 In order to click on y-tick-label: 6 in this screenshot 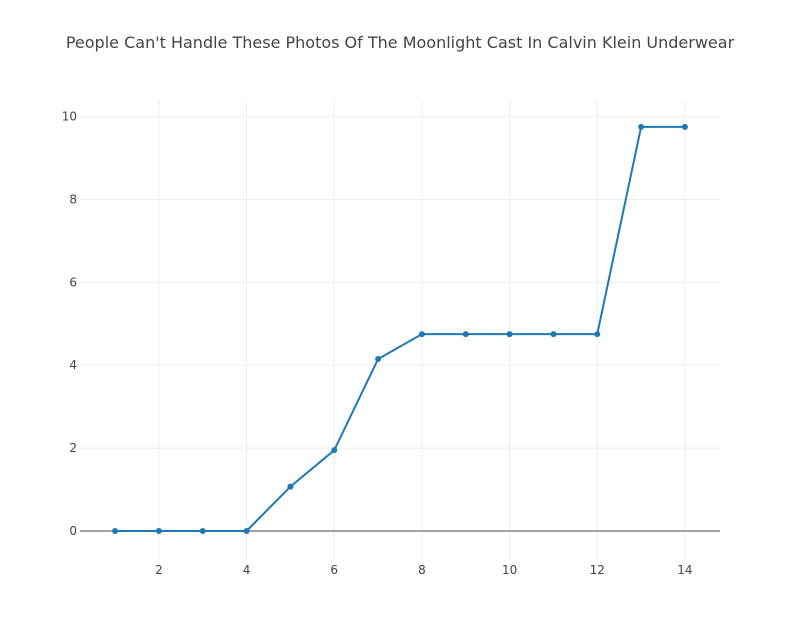, I will do `click(73, 282)`.